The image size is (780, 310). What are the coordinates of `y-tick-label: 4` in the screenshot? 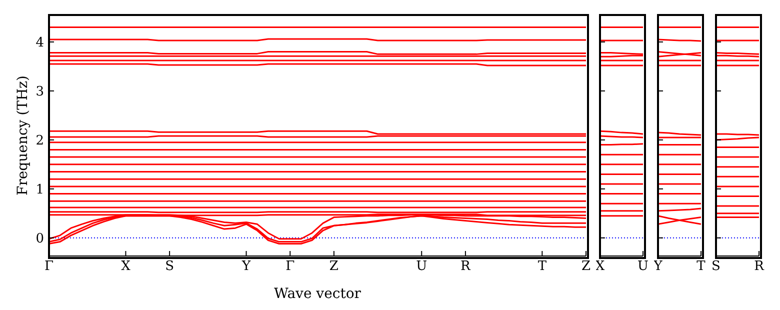 It's located at (40, 43).